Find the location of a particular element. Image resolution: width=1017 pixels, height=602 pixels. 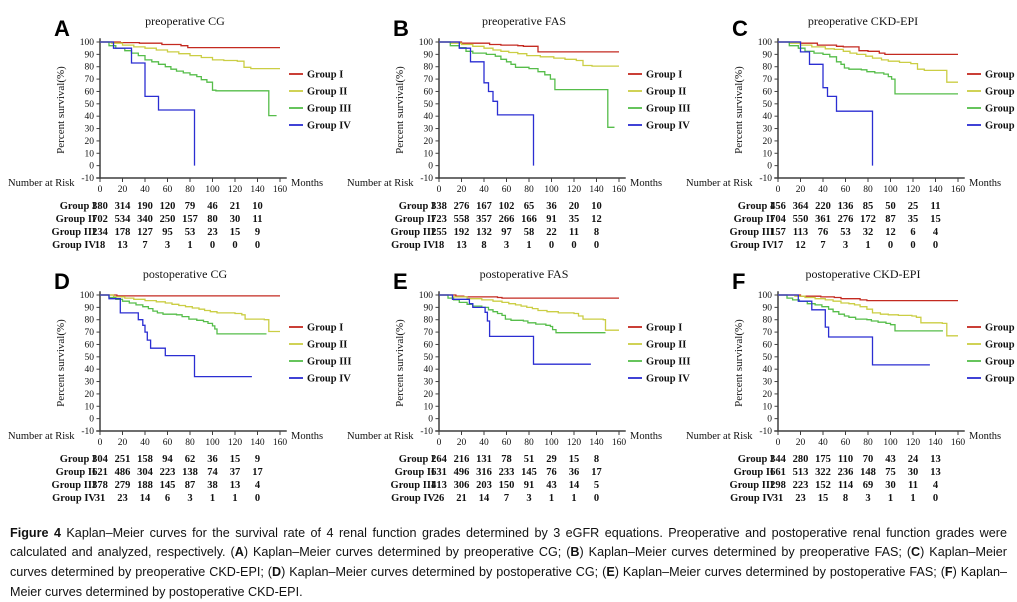

risk-value: 132 is located at coordinates (484, 232).